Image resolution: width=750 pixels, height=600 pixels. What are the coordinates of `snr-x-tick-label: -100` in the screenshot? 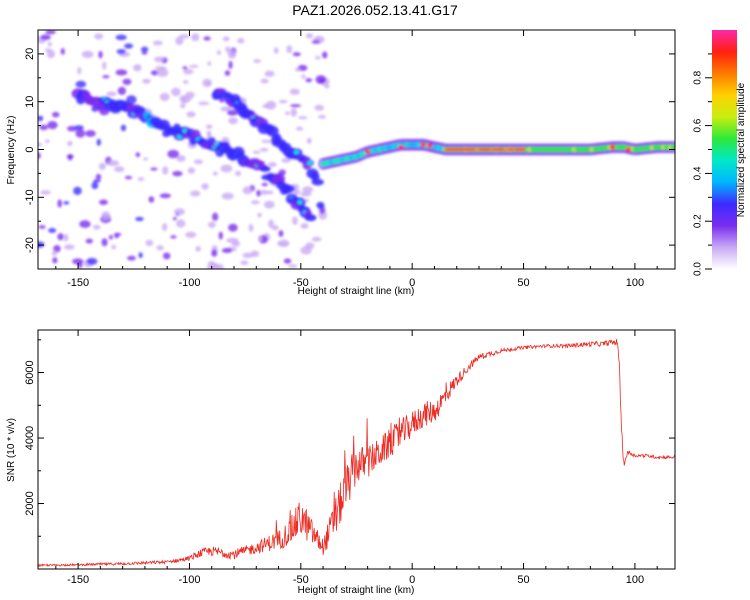 It's located at (189, 580).